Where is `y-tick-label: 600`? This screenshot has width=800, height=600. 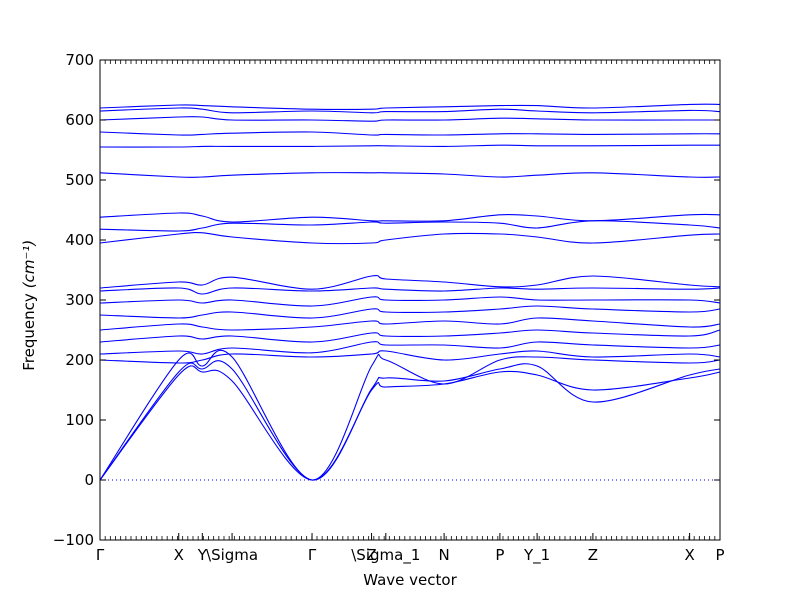
y-tick-label: 600 is located at coordinates (79, 120).